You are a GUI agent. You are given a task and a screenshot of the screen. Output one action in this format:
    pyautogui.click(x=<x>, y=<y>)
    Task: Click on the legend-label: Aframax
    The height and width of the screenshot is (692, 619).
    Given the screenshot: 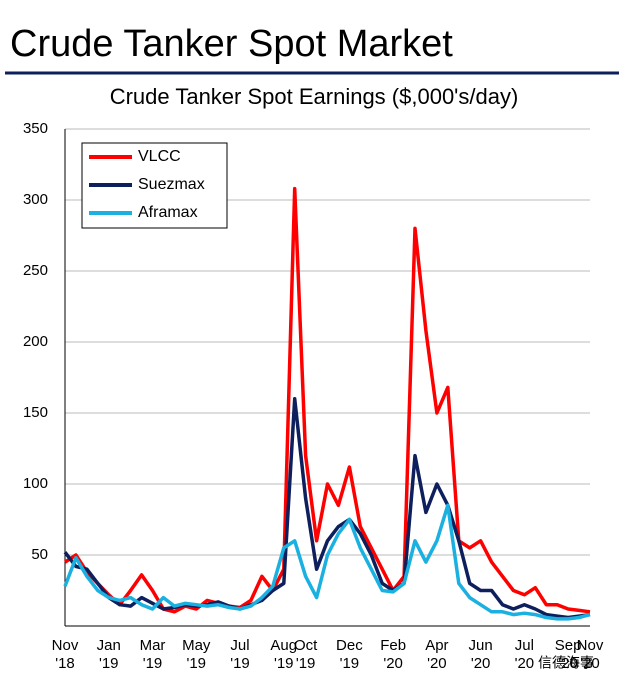 What is the action you would take?
    pyautogui.click(x=168, y=212)
    